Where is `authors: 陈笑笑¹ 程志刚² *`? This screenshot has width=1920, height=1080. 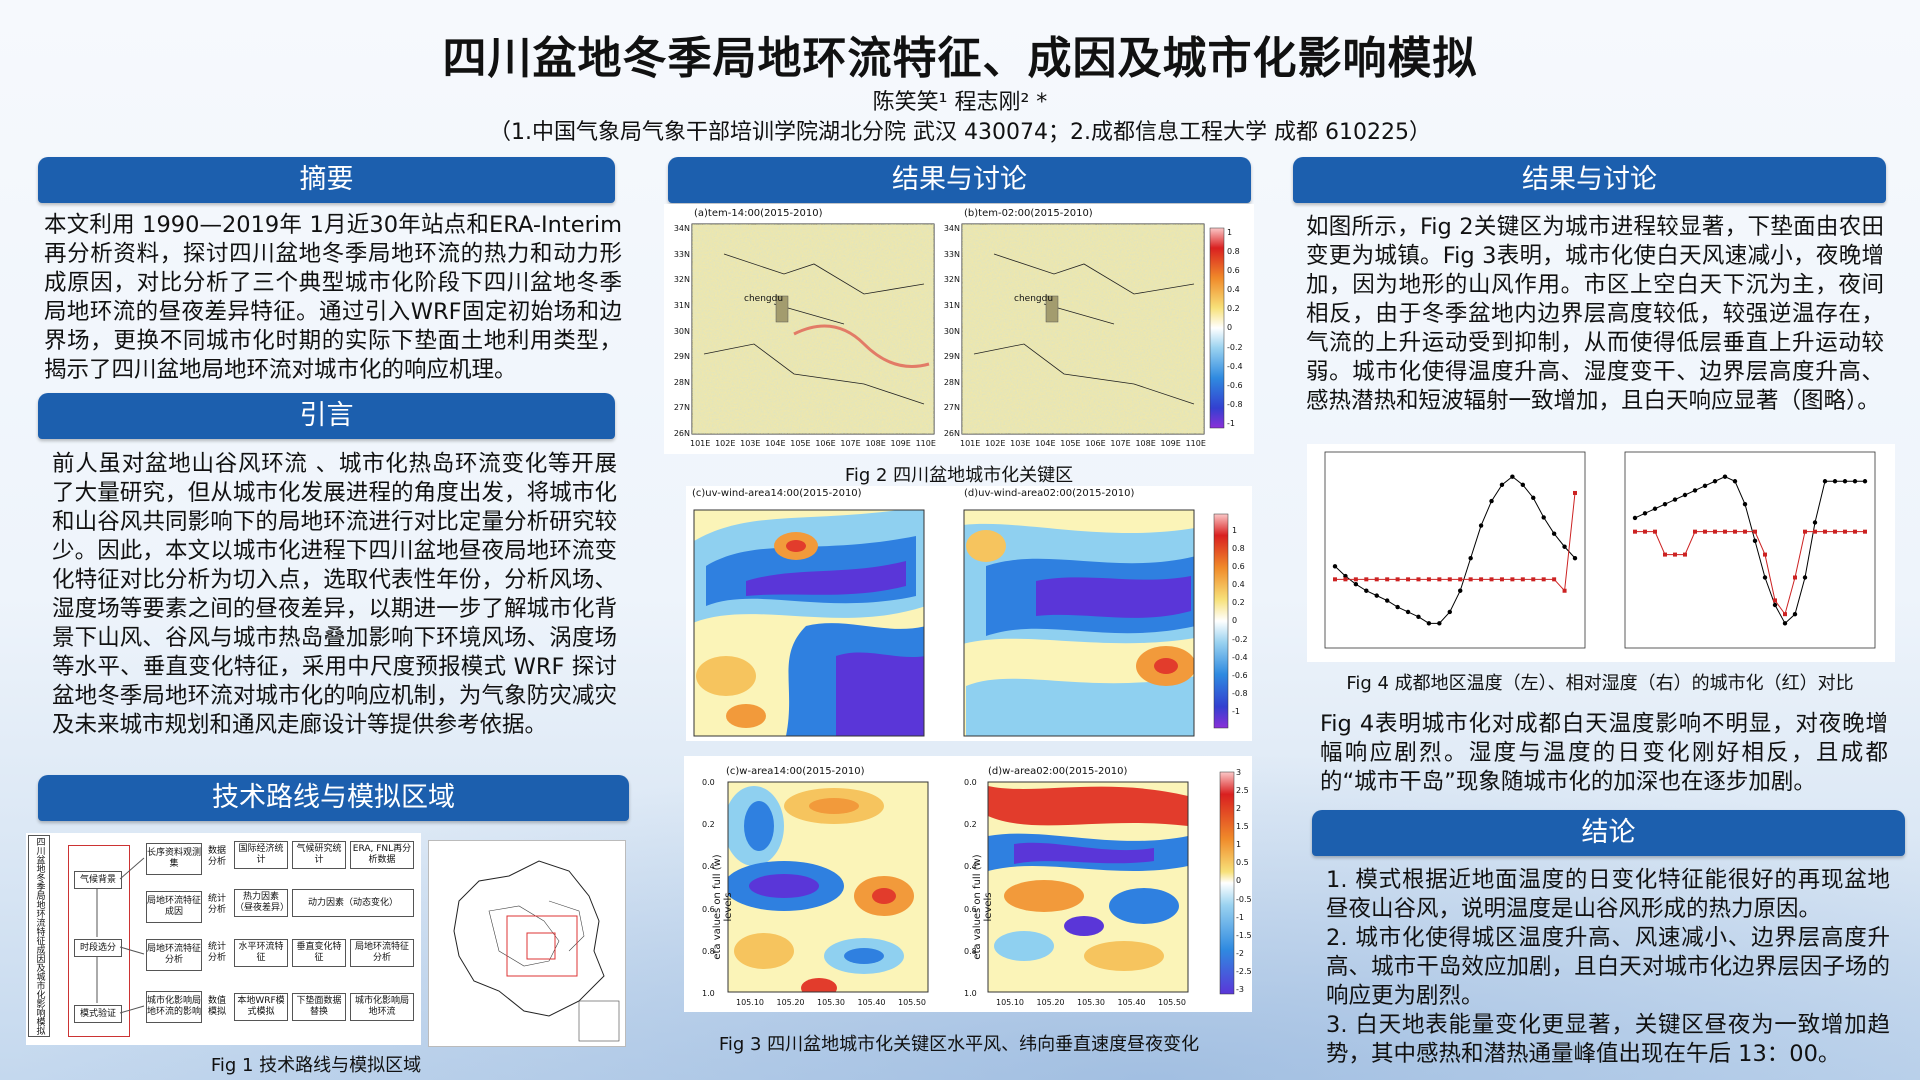 authors: 陈笑笑¹ 程志刚² * is located at coordinates (960, 102).